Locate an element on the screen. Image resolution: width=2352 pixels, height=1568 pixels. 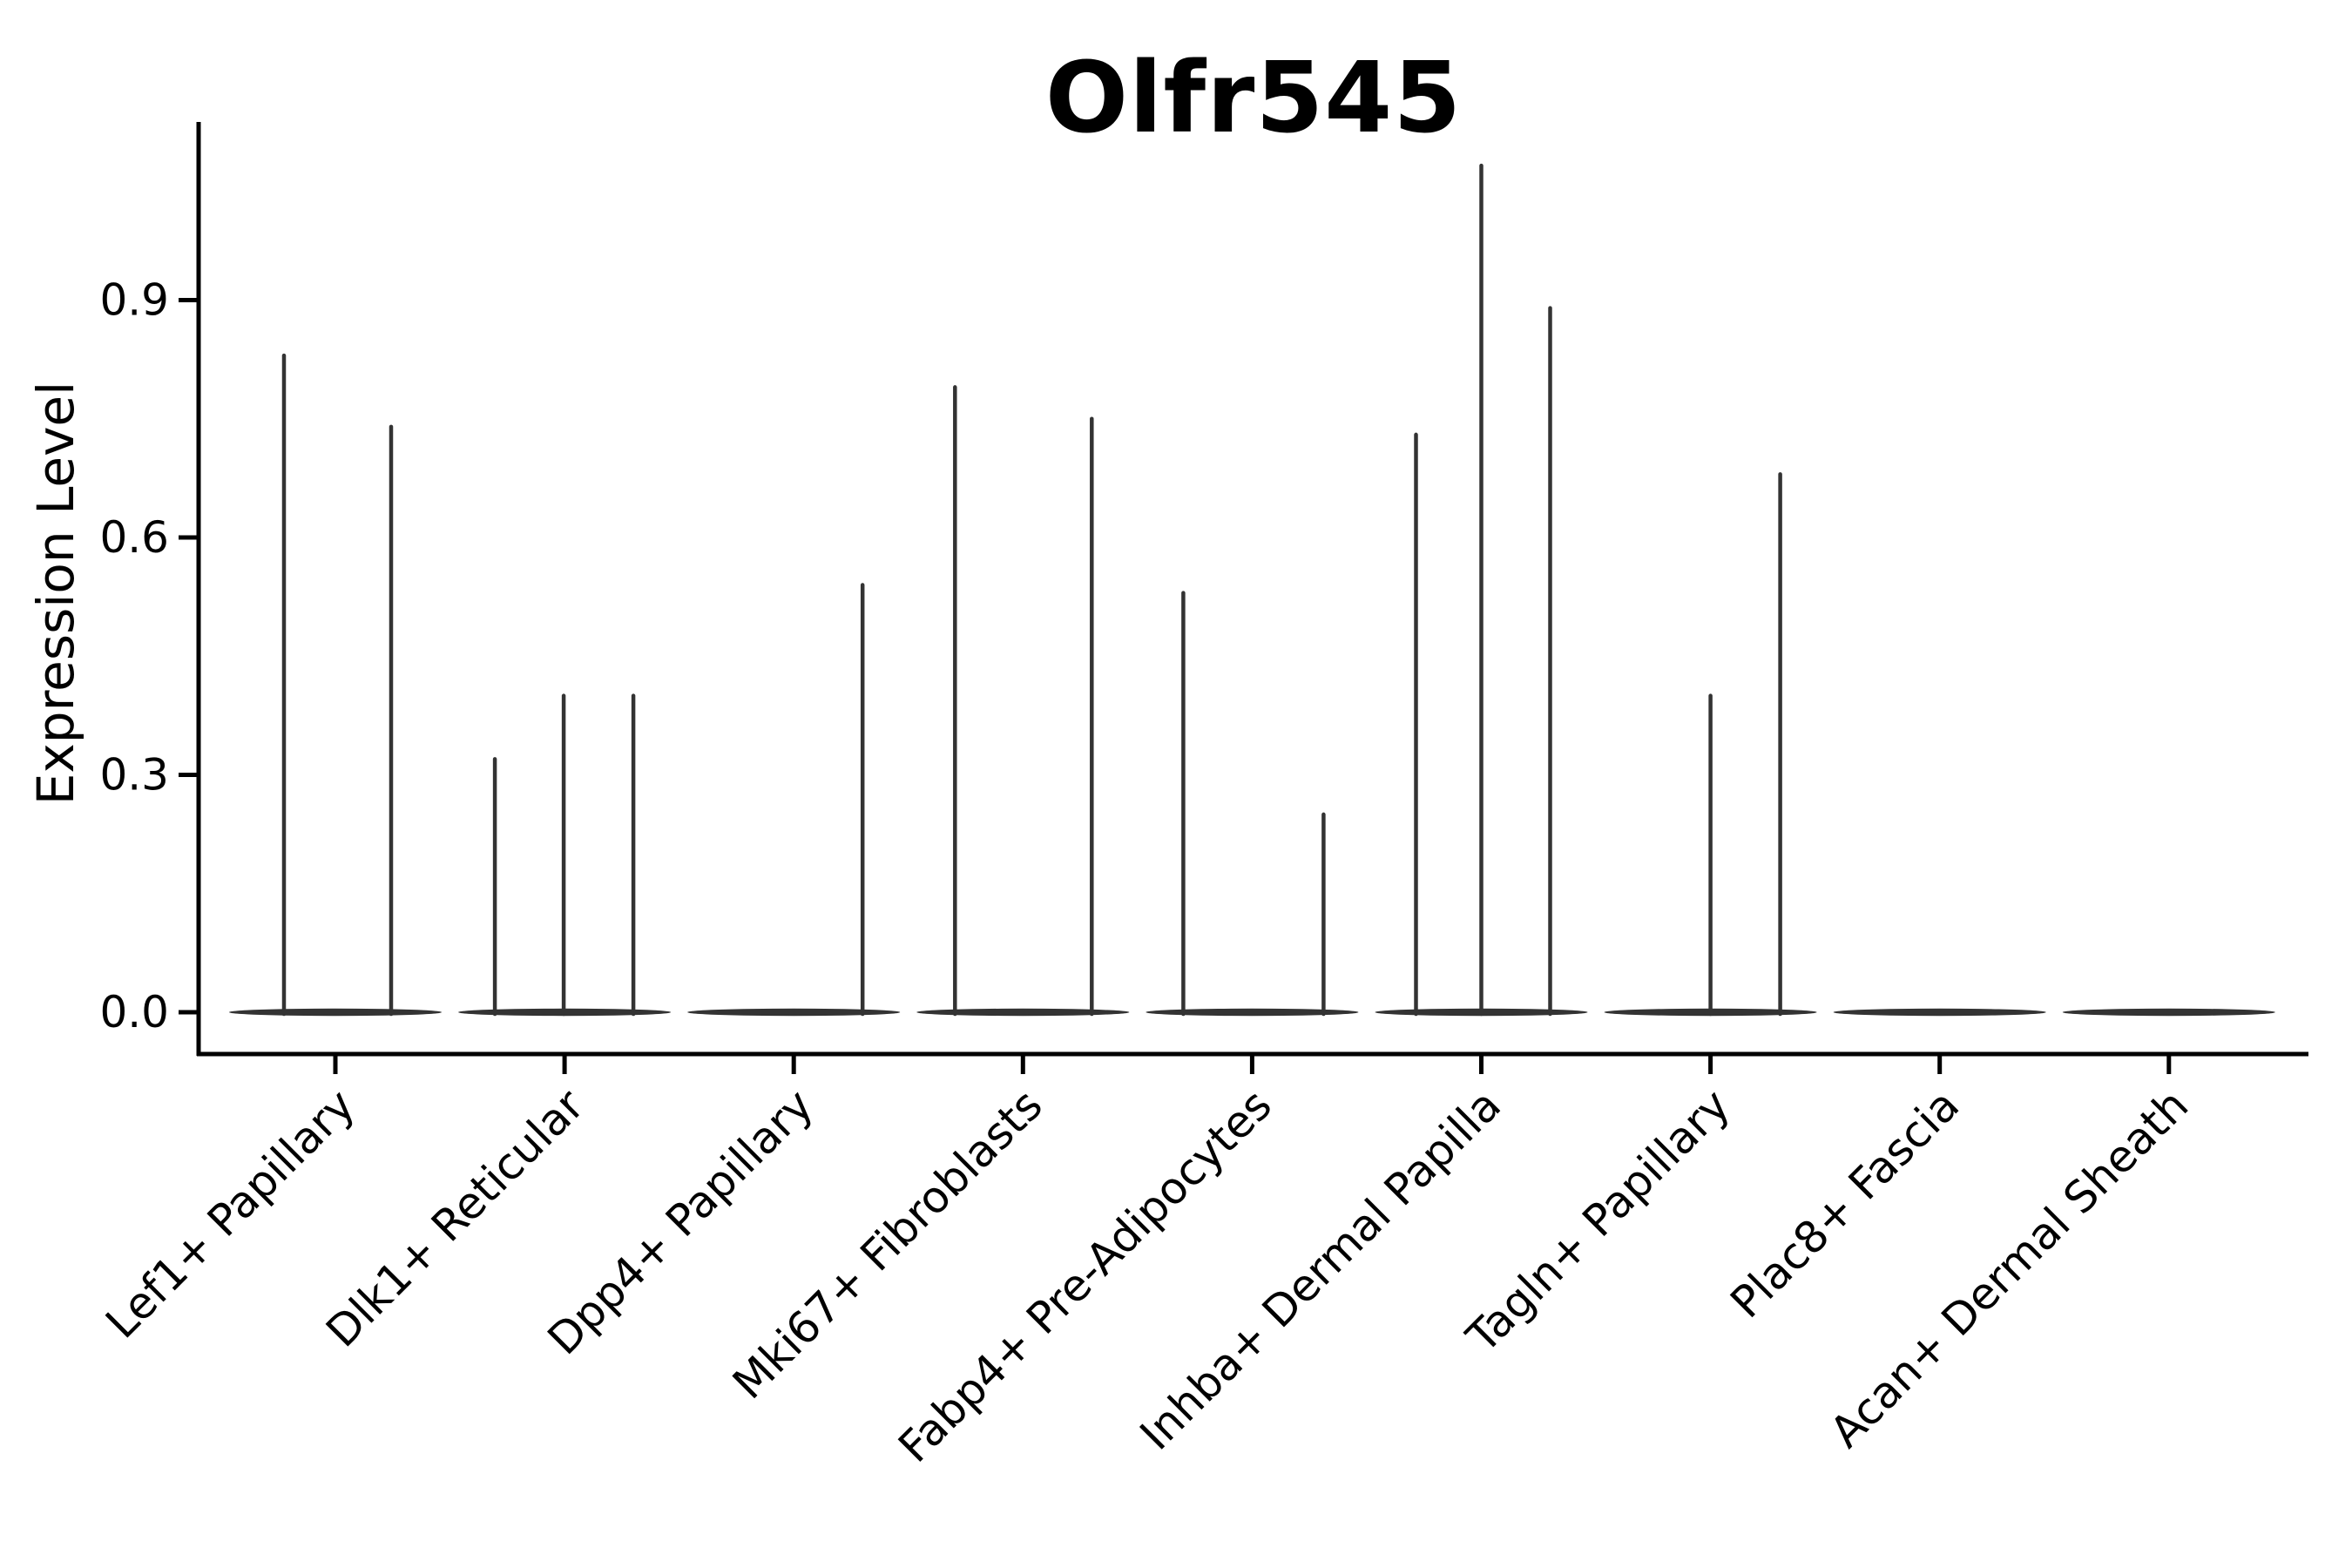
y-tick-label: 0.6 is located at coordinates (134, 537).